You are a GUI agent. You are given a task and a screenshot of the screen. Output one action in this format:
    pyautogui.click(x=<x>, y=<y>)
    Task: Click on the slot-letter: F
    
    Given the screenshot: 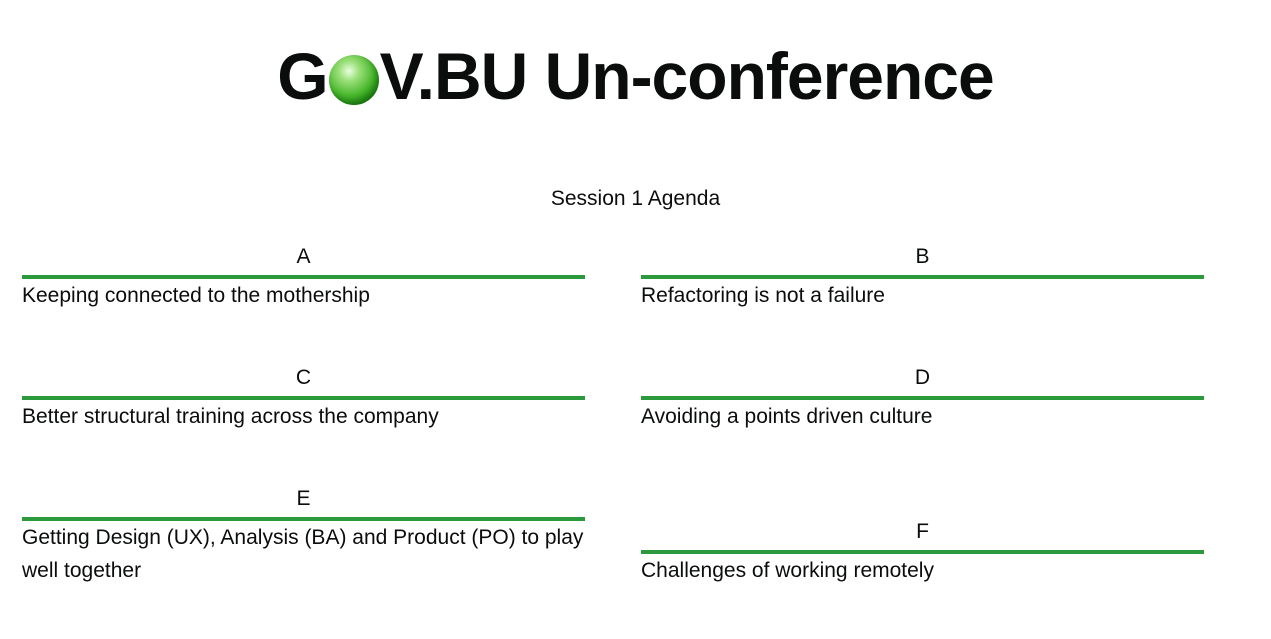 What is the action you would take?
    pyautogui.click(x=922, y=531)
    